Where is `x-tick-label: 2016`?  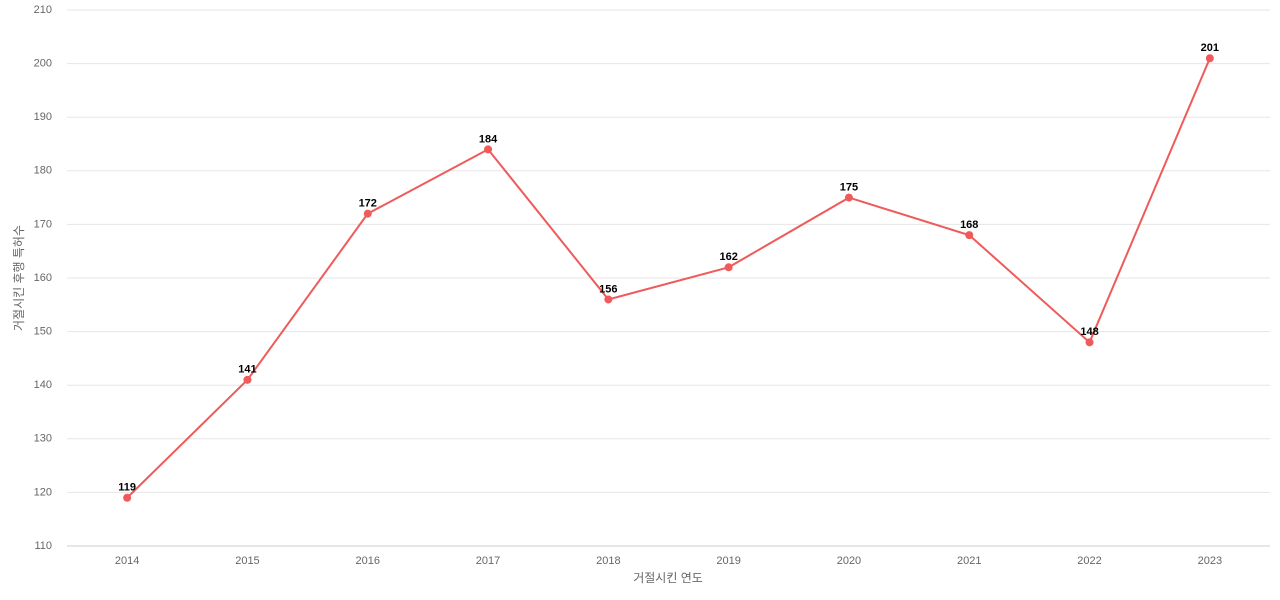 x-tick-label: 2016 is located at coordinates (368, 561).